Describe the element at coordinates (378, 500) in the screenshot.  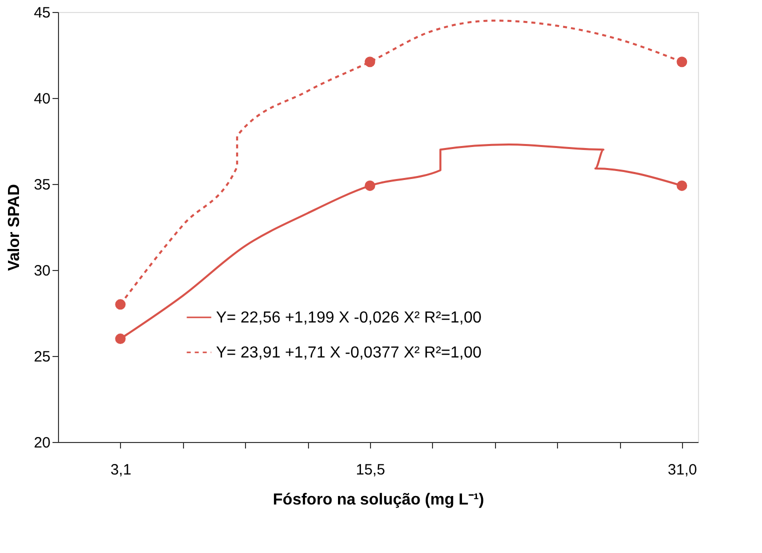
I see `x-axis-title: Fósforo na solução (mg L⁻¹)` at that location.